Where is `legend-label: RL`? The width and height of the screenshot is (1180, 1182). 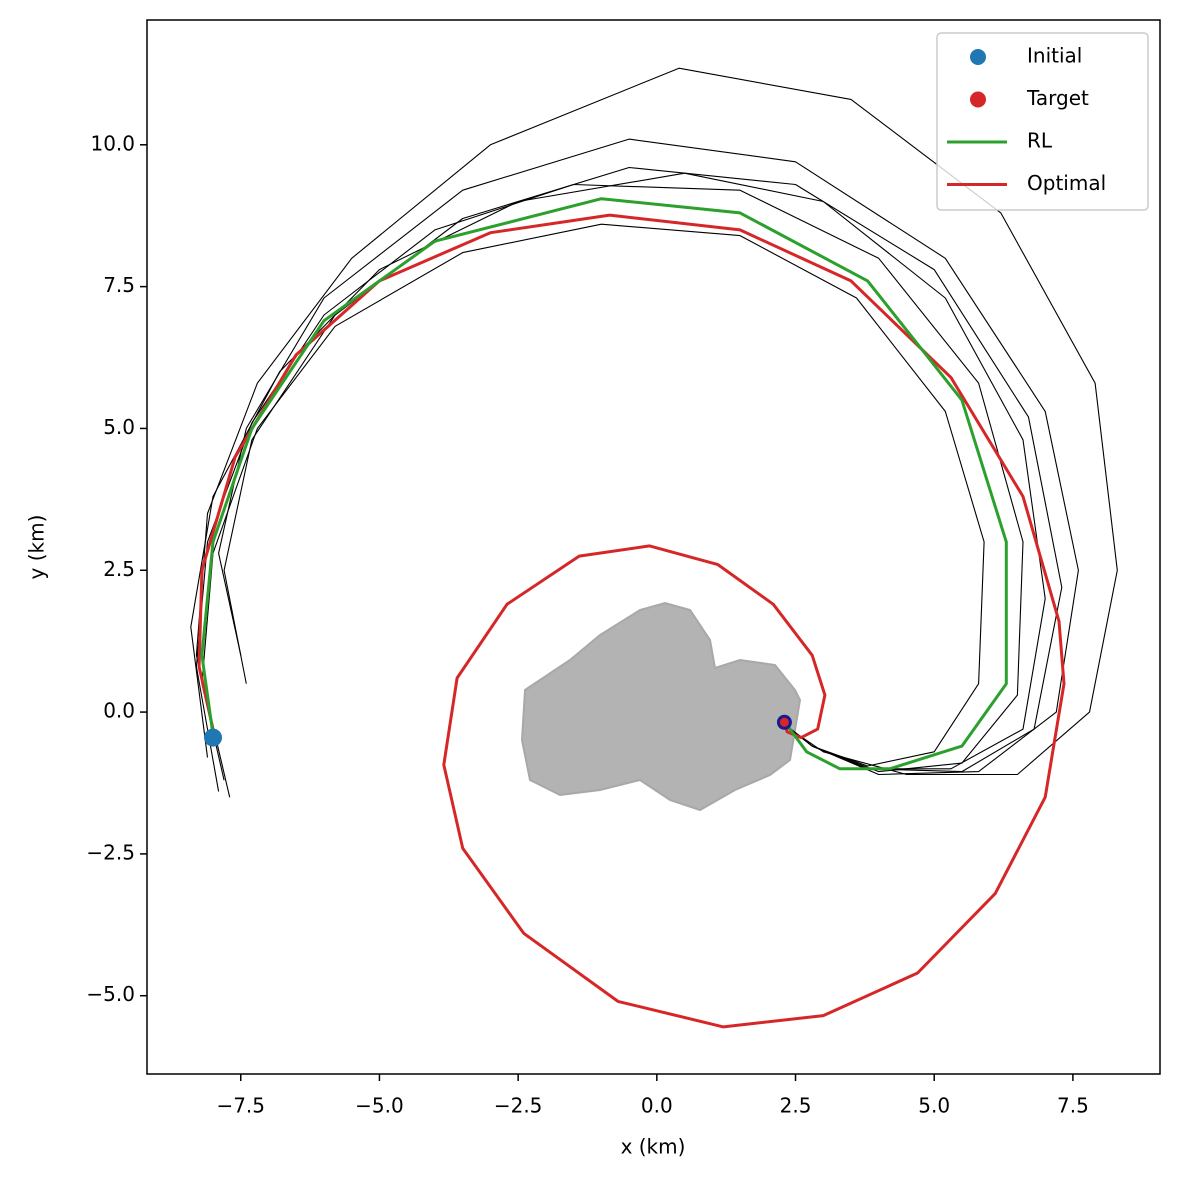 legend-label: RL is located at coordinates (1040, 141).